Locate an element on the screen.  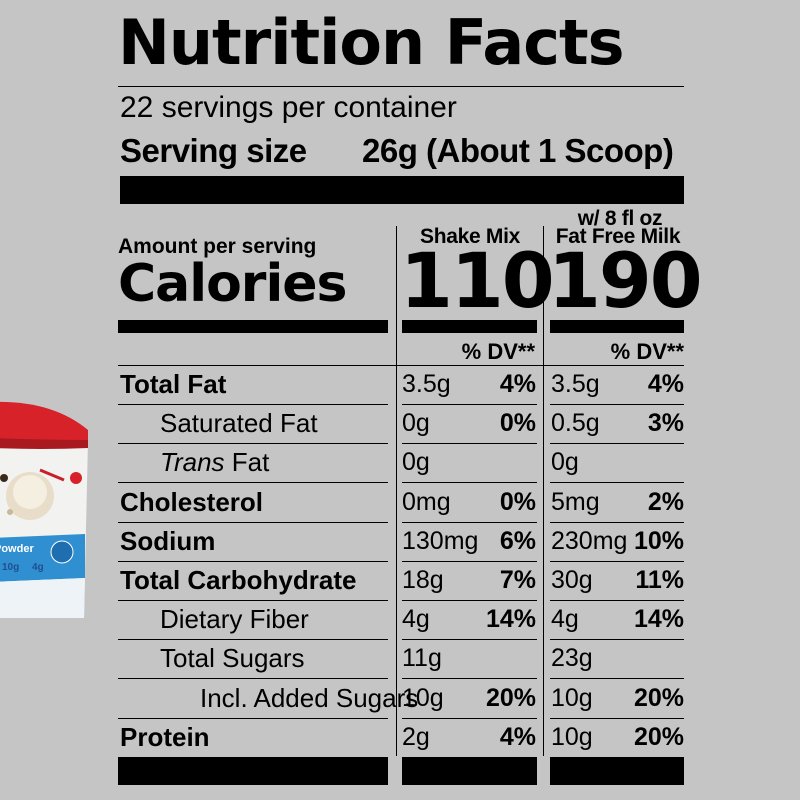
dv-col1: 14% is located at coordinates (510, 619).